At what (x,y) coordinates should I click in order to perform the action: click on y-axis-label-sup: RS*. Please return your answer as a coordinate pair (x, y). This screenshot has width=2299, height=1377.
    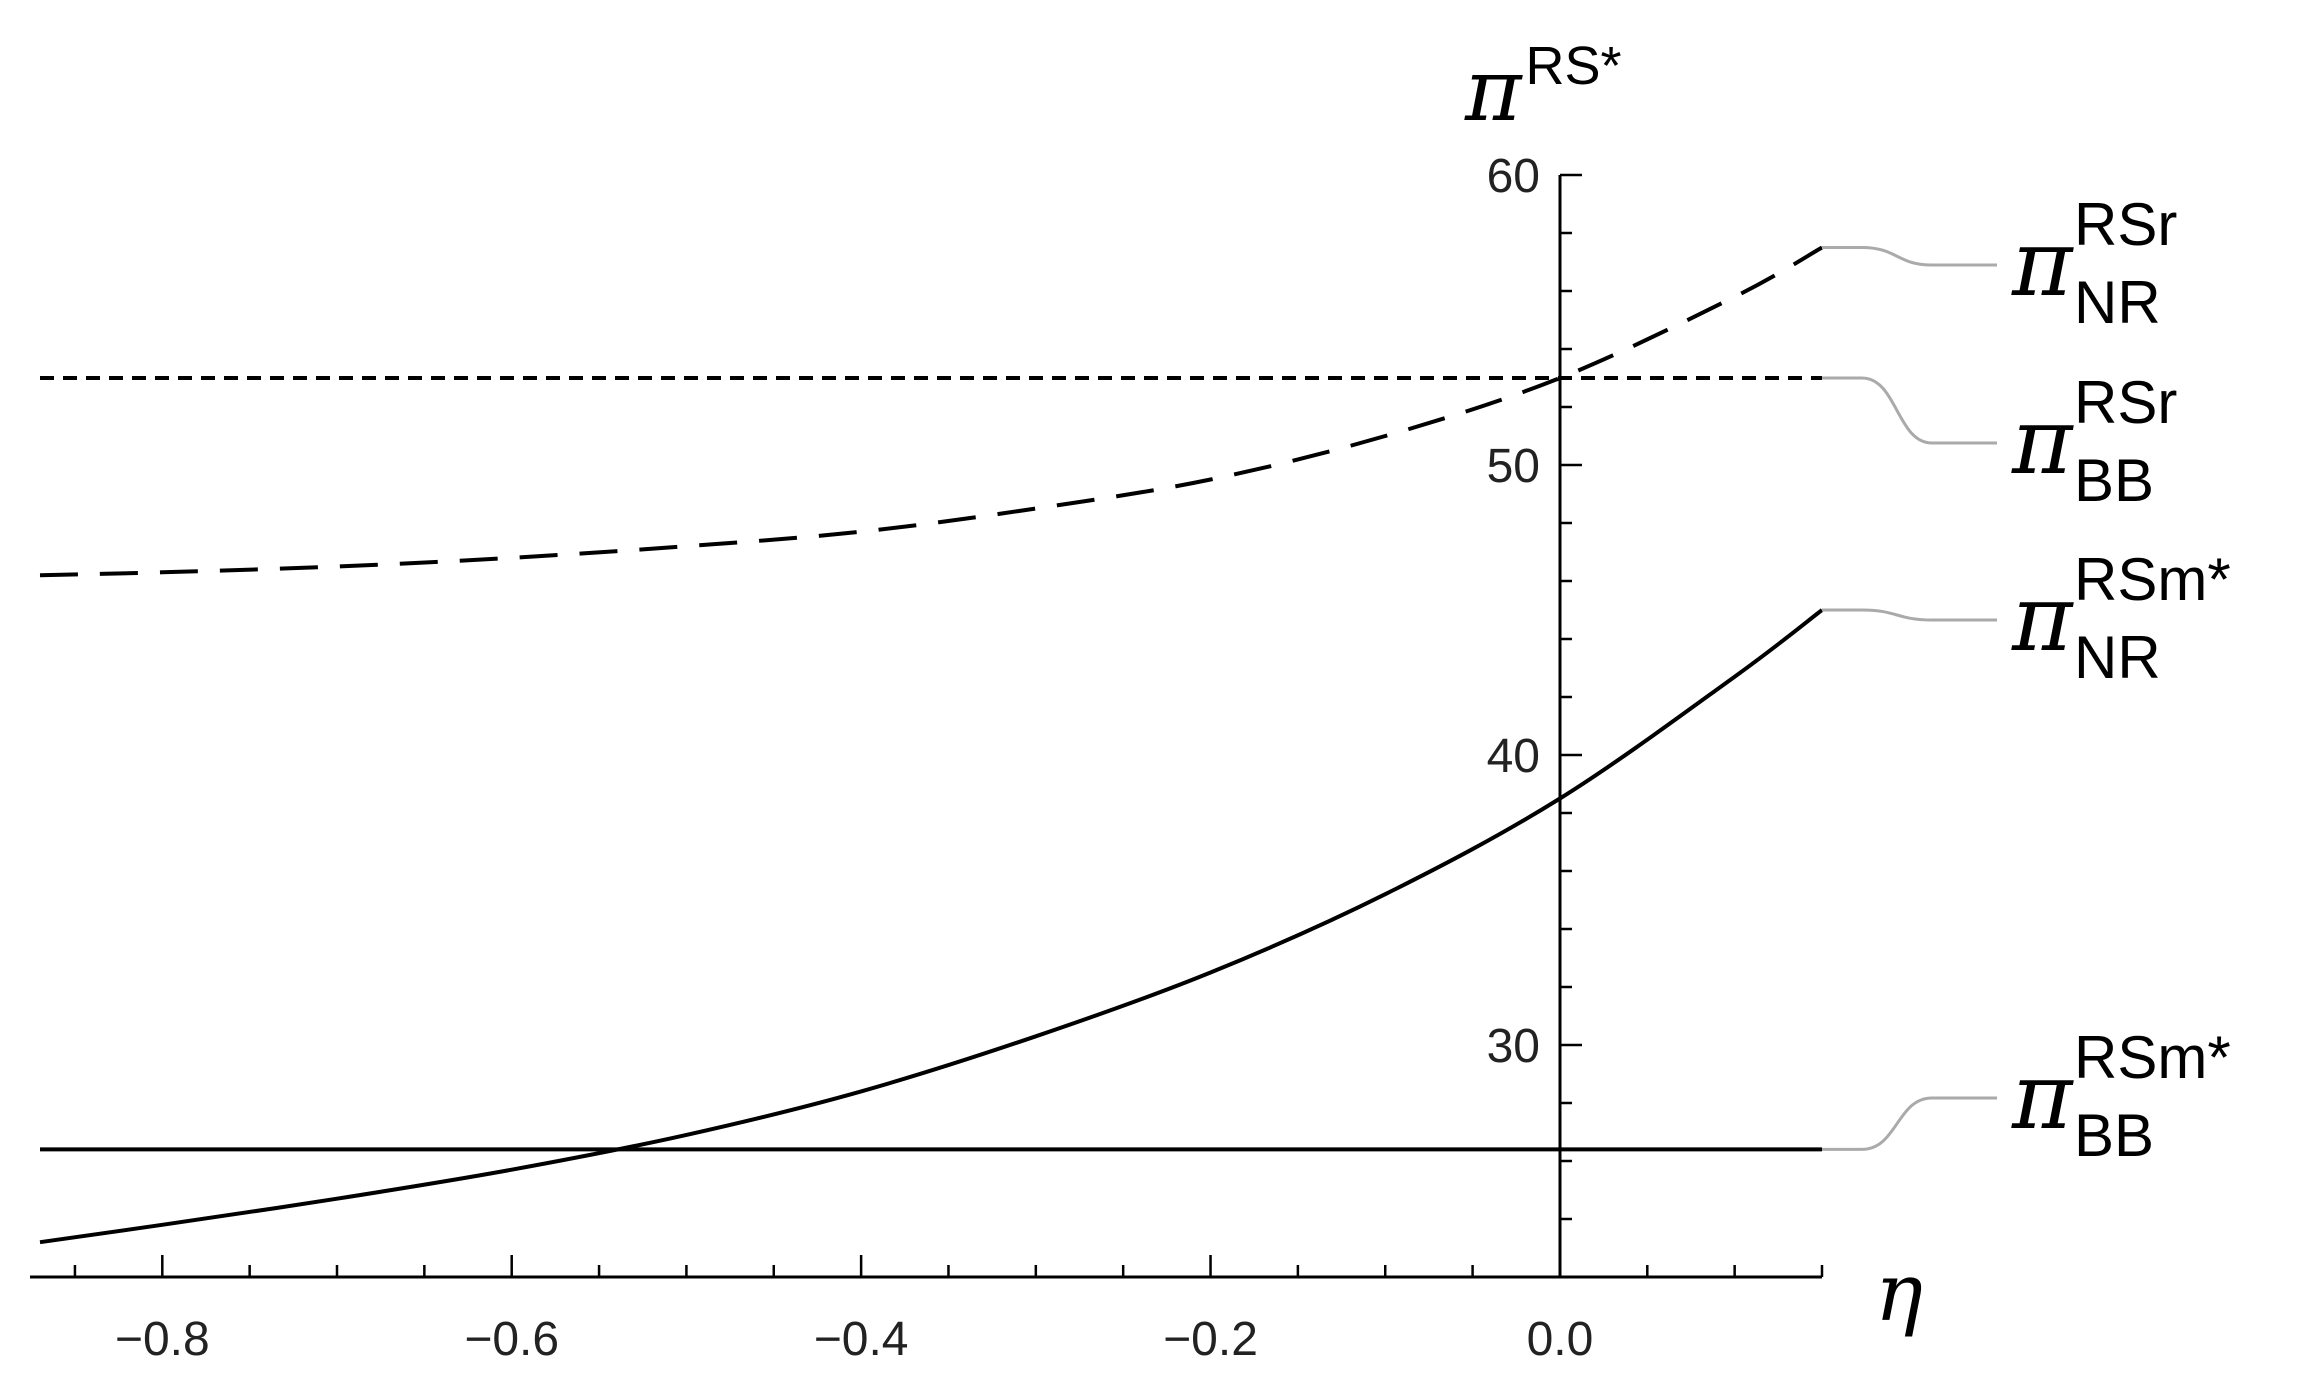
    Looking at the image, I should click on (1574, 66).